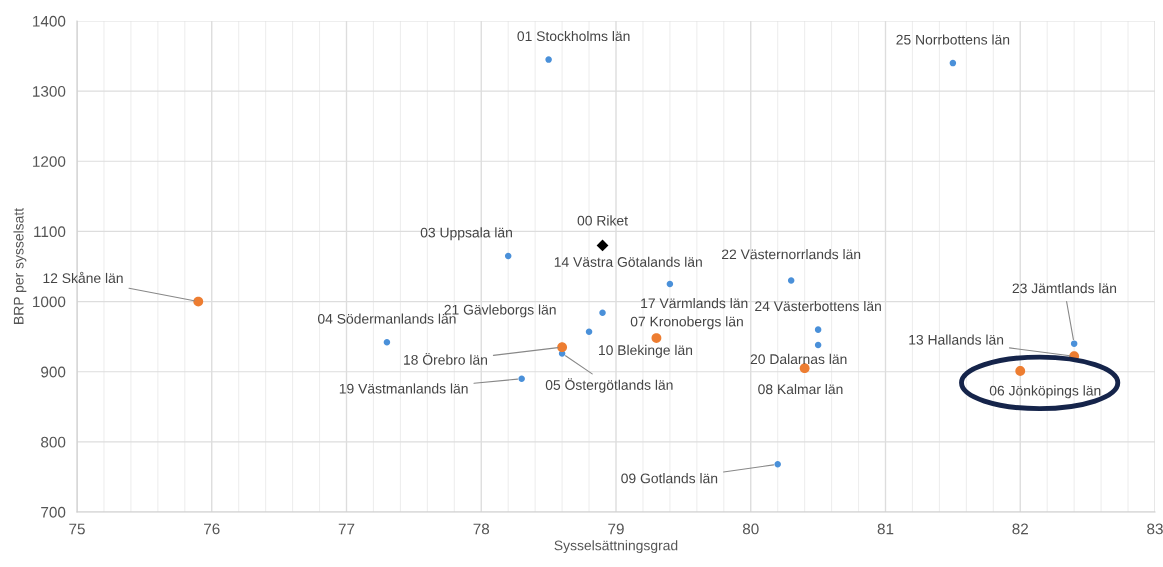 This screenshot has width=1163, height=567. I want to click on y-tick-label: 1400, so click(49, 21).